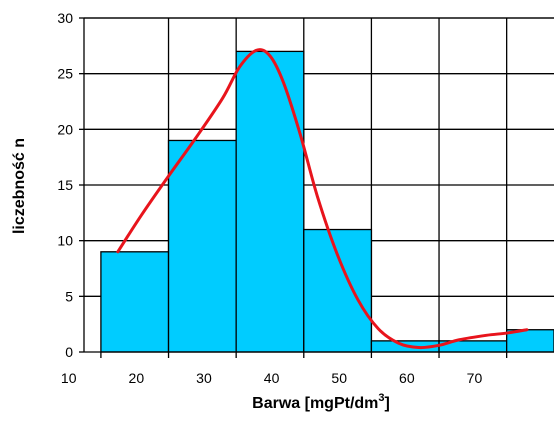 This screenshot has height=425, width=554. I want to click on y-tick-label-0: 0, so click(69, 352).